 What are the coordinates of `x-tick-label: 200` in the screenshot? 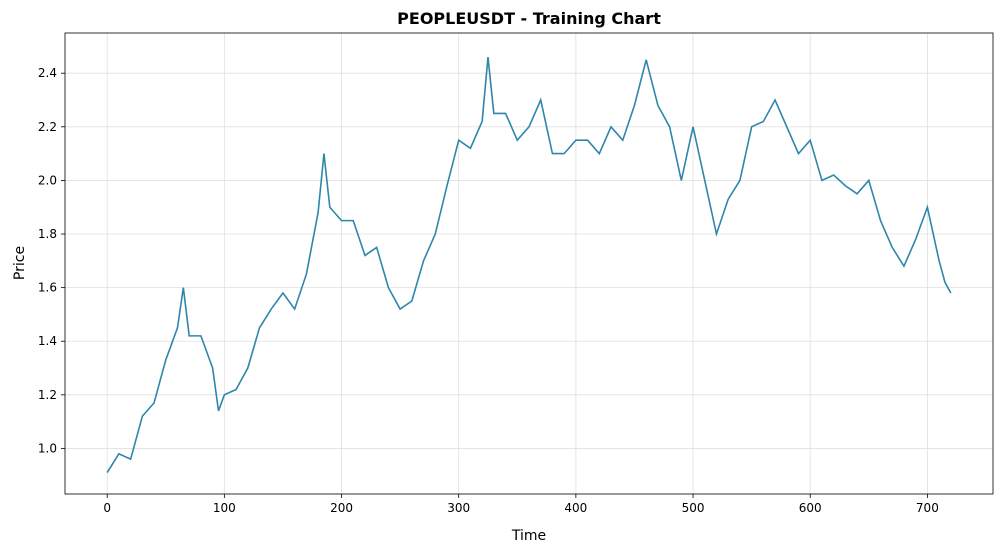 It's located at (341, 508).